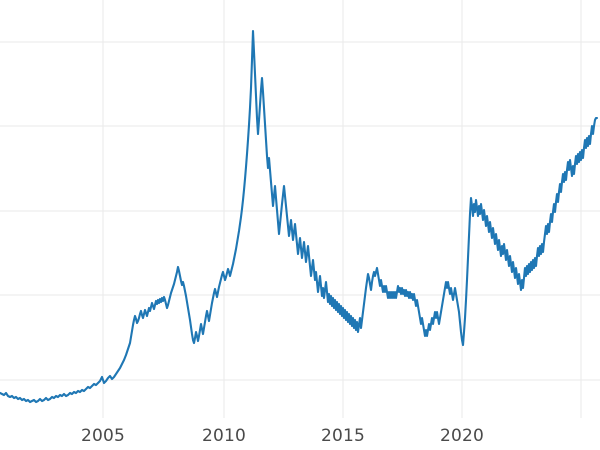 The height and width of the screenshot is (450, 600). Describe the element at coordinates (343, 436) in the screenshot. I see `x-tick-label-2015: 2015` at that location.